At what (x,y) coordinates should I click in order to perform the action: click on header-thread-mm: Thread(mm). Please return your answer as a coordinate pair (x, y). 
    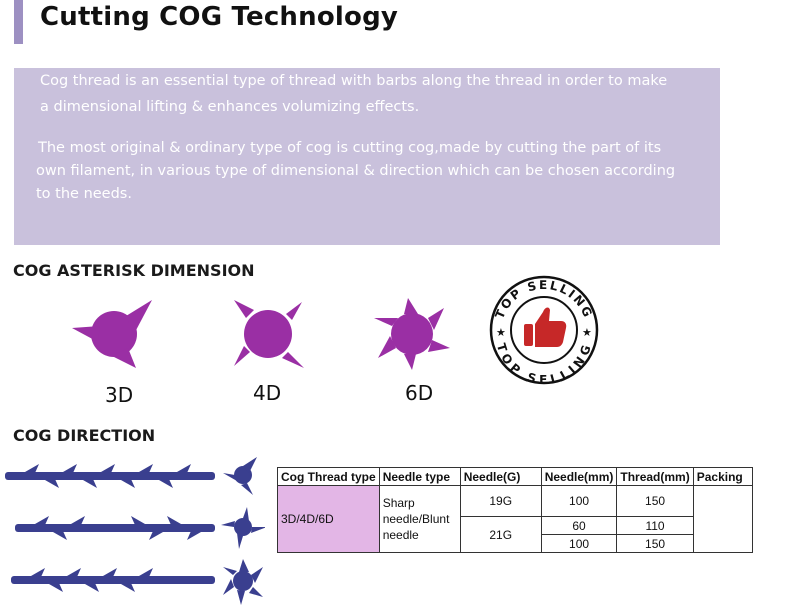
    Looking at the image, I should click on (655, 476).